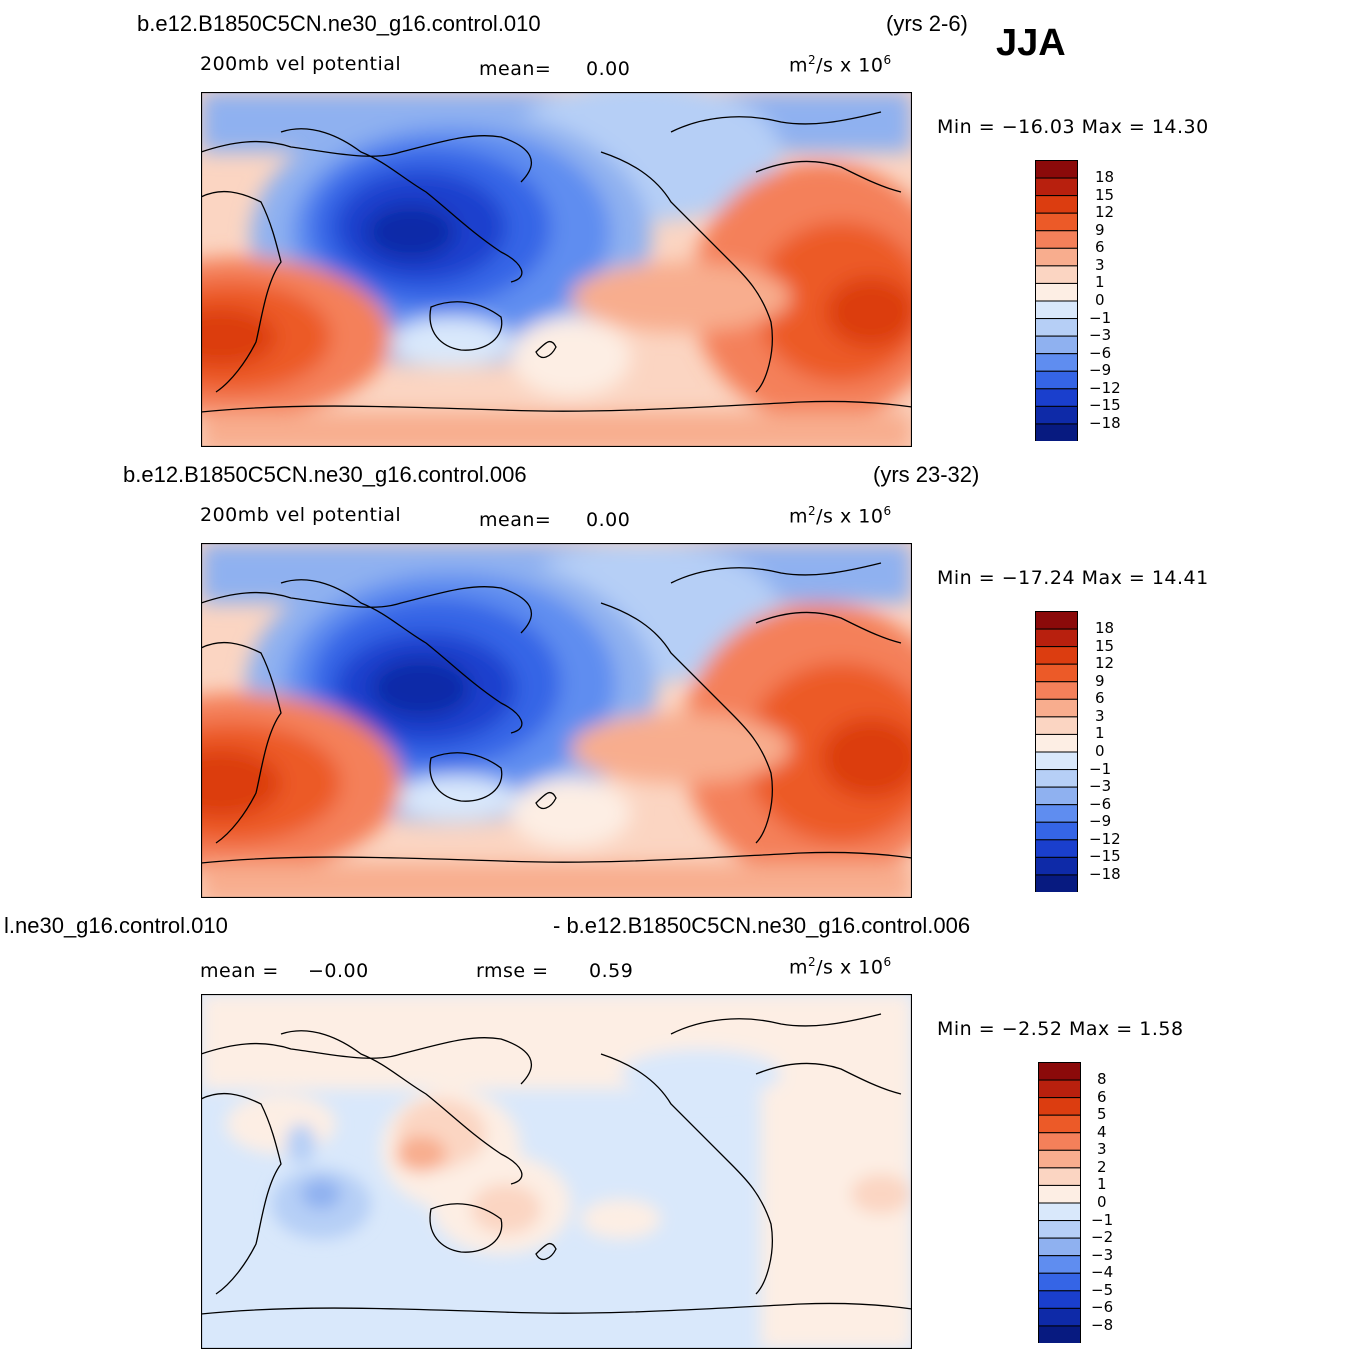 The height and width of the screenshot is (1363, 1363). Describe the element at coordinates (1105, 177) in the screenshot. I see `colorbar-level-label: 18` at that location.